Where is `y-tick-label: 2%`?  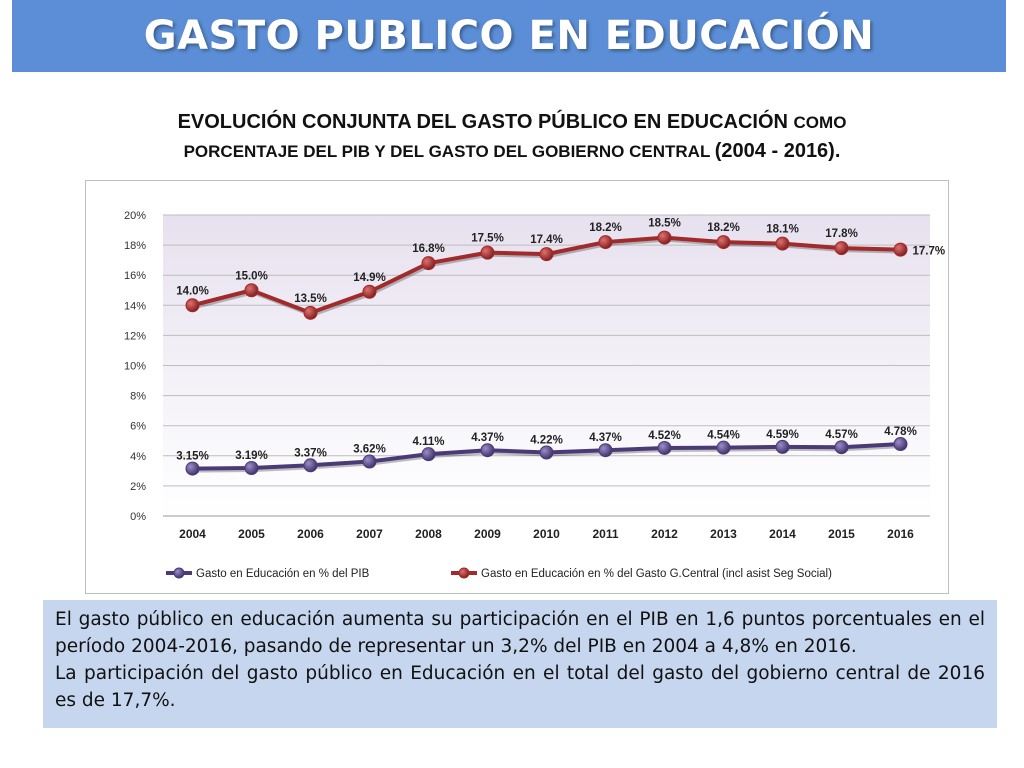
y-tick-label: 2% is located at coordinates (138, 487).